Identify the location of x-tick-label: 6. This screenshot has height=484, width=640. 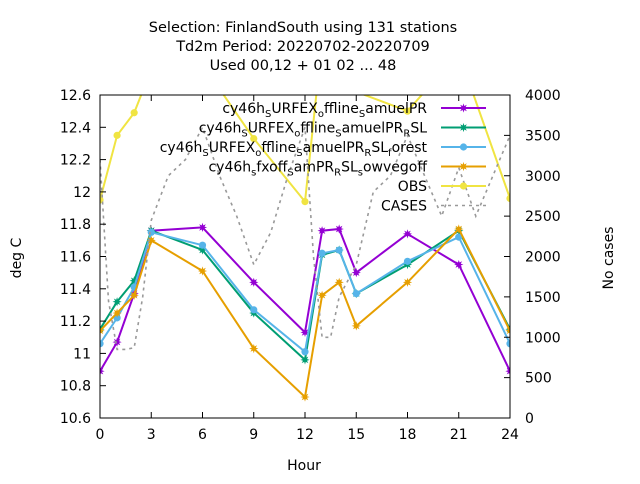
(202, 435).